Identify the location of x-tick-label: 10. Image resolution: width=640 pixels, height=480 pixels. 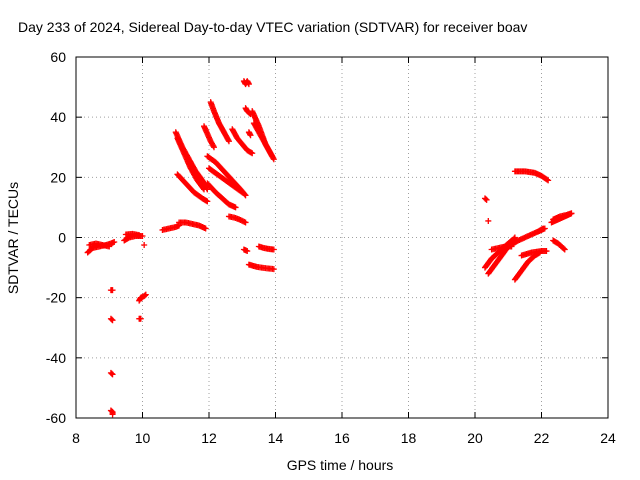
(143, 438).